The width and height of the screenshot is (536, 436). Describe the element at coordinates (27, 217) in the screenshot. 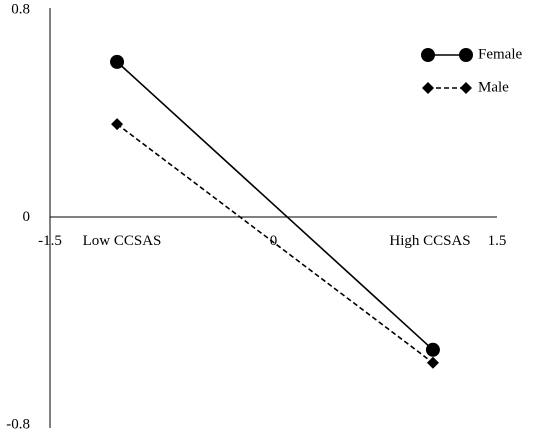

I see `y-tick-label: 0` at that location.